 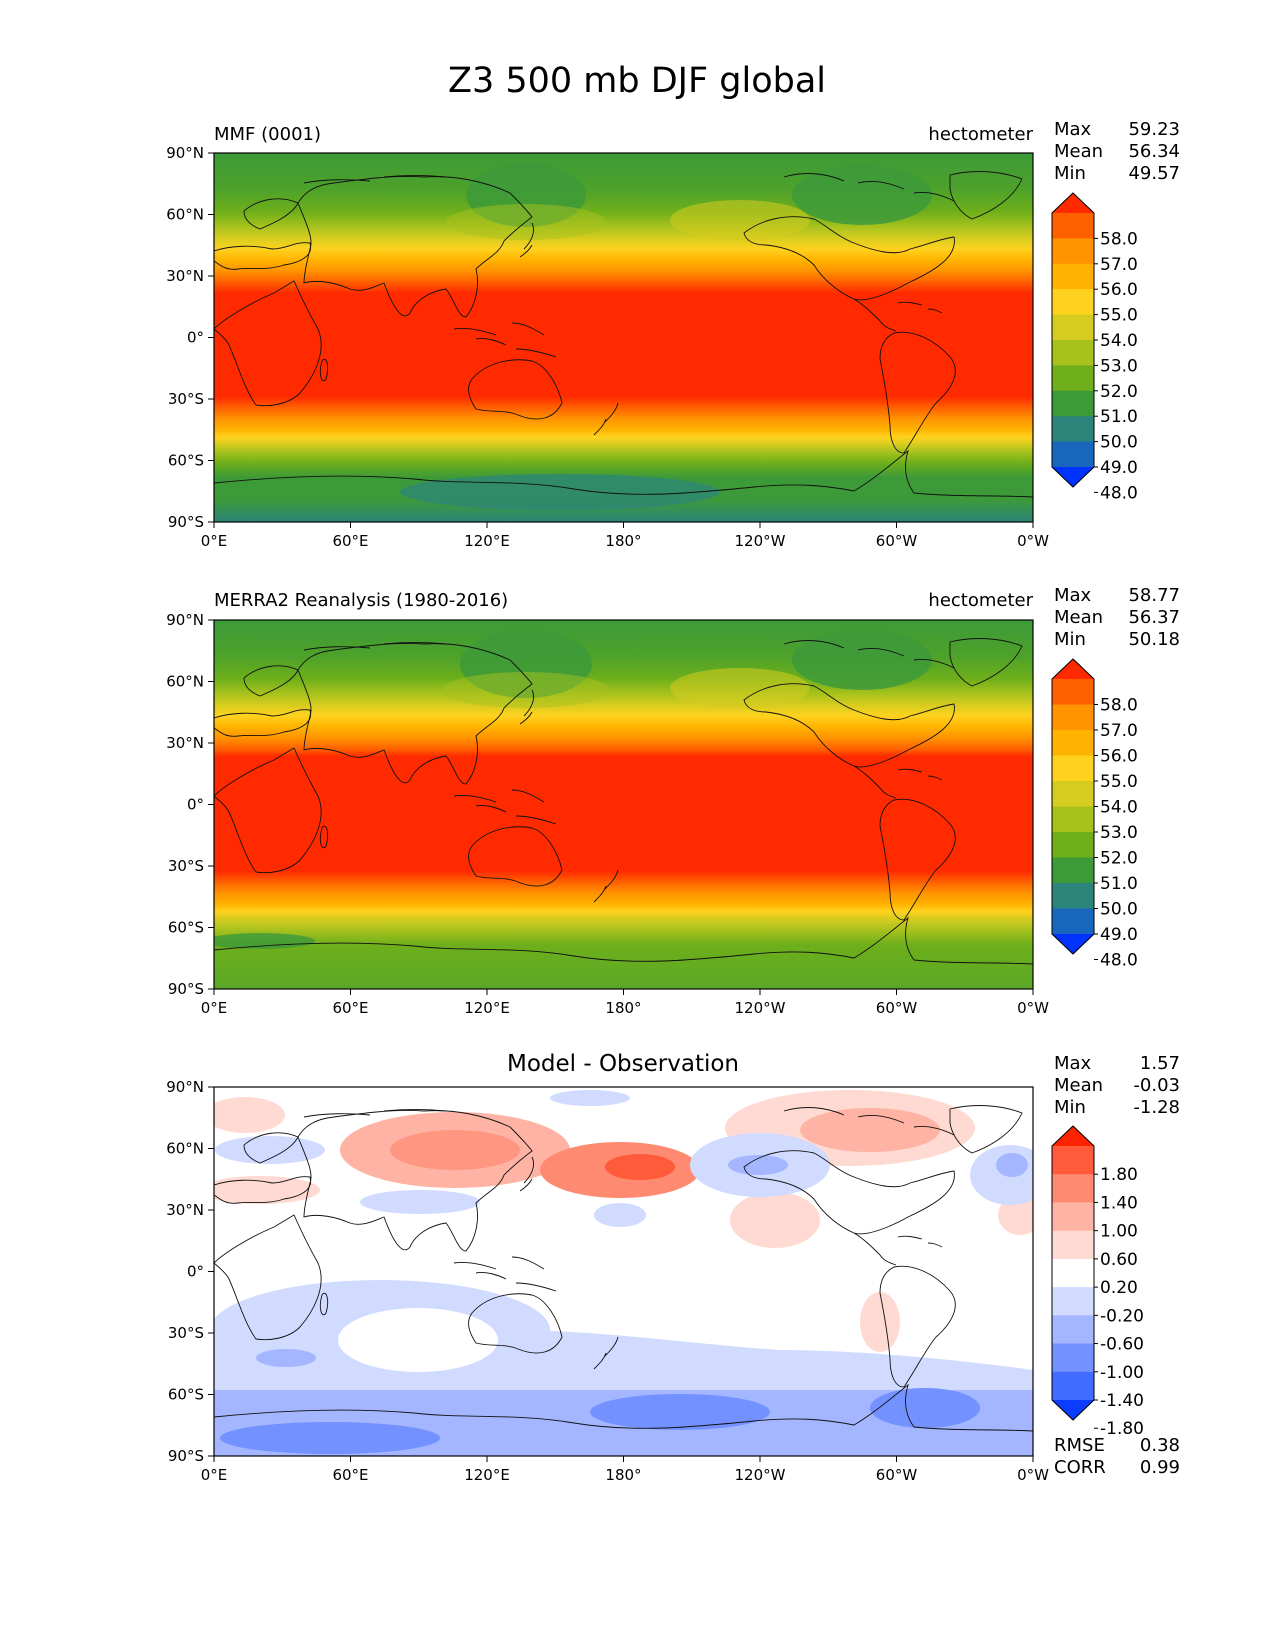 I want to click on figure-title: Z3 500 mb DJF global, so click(x=637, y=81).